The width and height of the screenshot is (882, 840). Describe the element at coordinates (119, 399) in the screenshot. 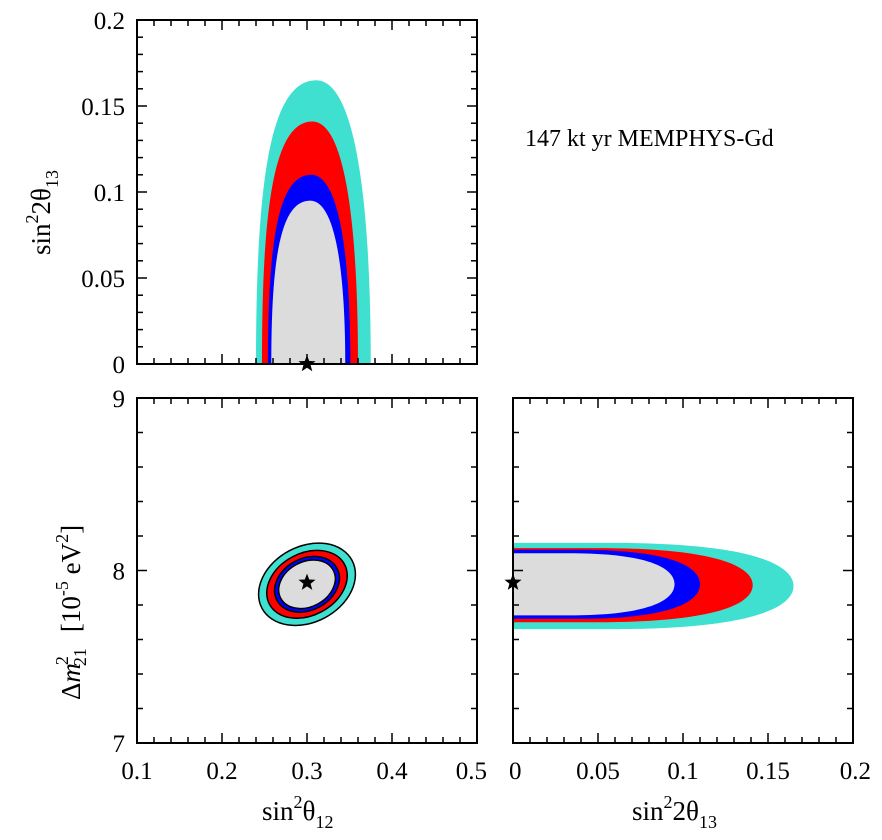

I see `y-tick-label: 9` at that location.